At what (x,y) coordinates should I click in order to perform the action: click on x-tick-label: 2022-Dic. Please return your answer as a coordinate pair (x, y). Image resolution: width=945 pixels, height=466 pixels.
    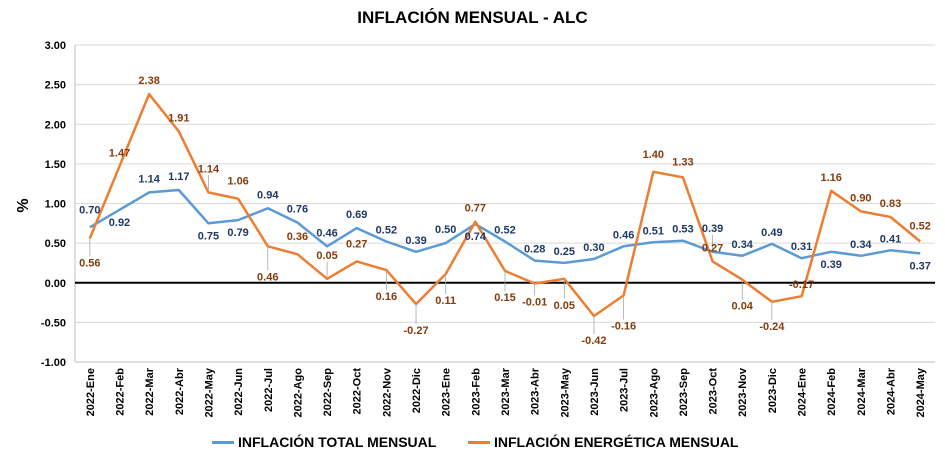
    Looking at the image, I should click on (417, 390).